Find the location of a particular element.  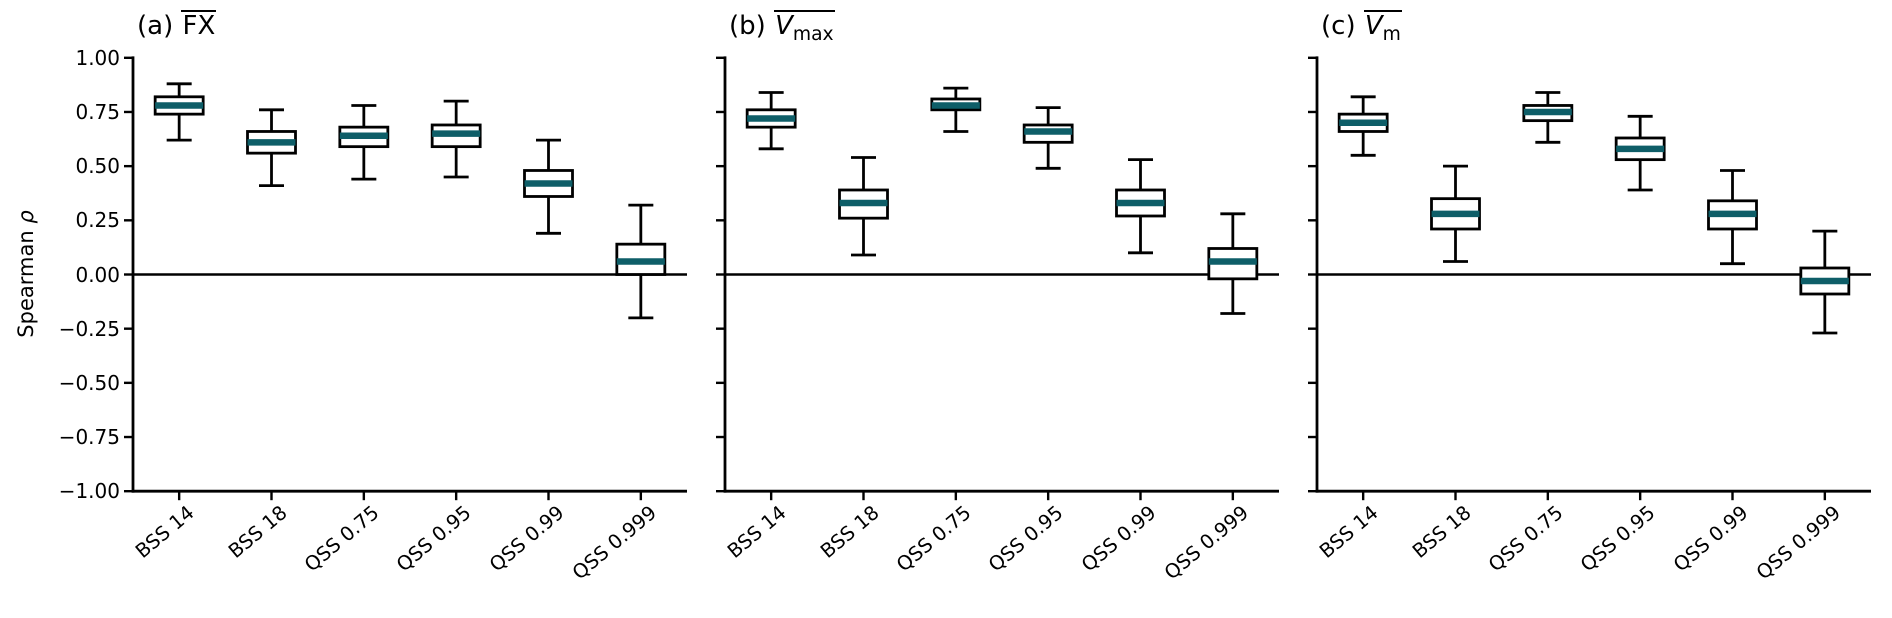

panel-title-prefix: (a) is located at coordinates (159, 26).